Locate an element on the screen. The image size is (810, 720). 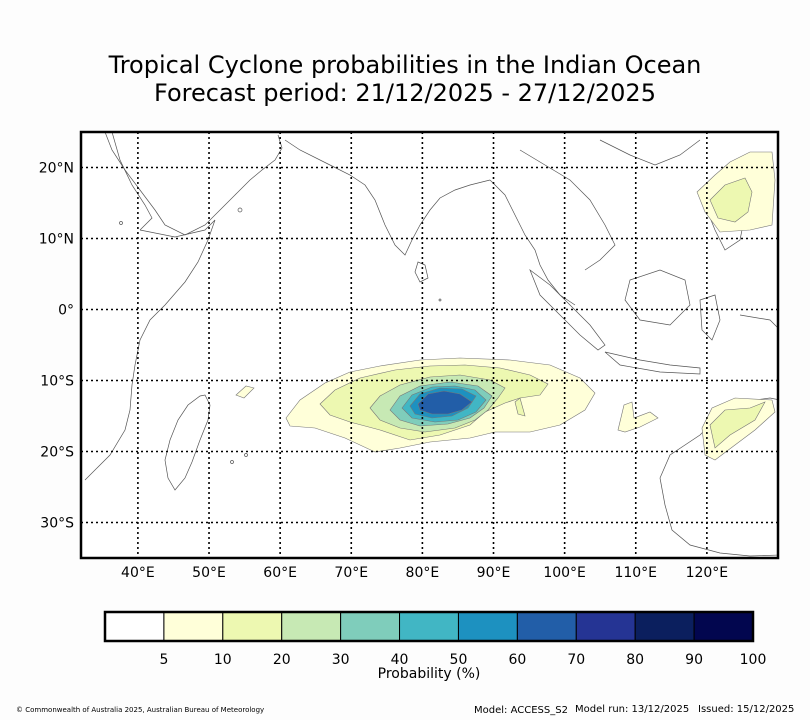
model-name: Model: ACCESS_S2 is located at coordinates (521, 710).